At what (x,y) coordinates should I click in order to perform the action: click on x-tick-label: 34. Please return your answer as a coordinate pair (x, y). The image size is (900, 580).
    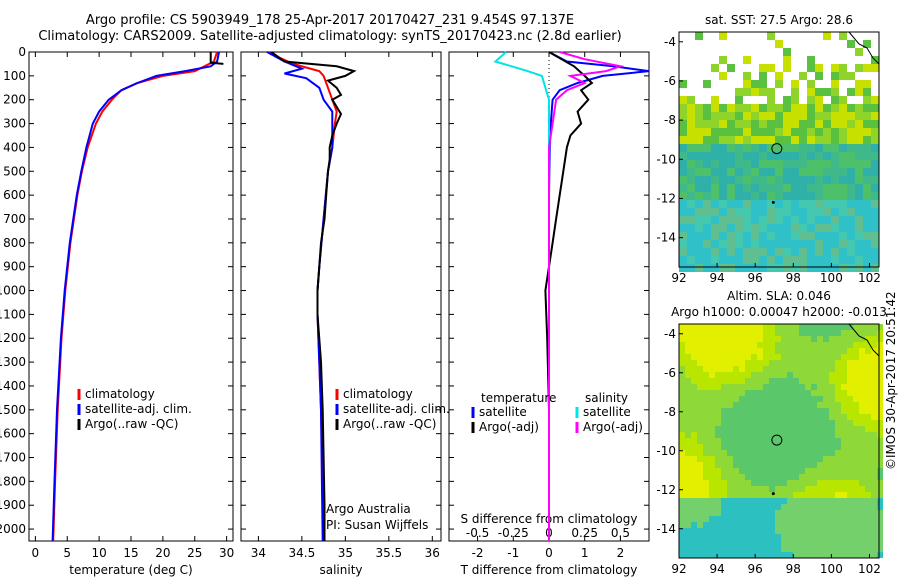
    Looking at the image, I should click on (258, 553).